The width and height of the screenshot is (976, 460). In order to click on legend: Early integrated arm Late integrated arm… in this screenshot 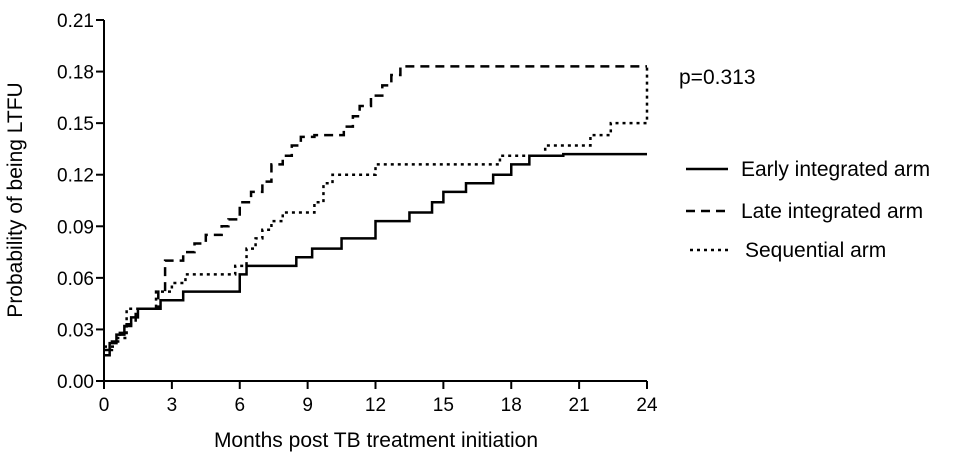, I will do `click(808, 210)`.